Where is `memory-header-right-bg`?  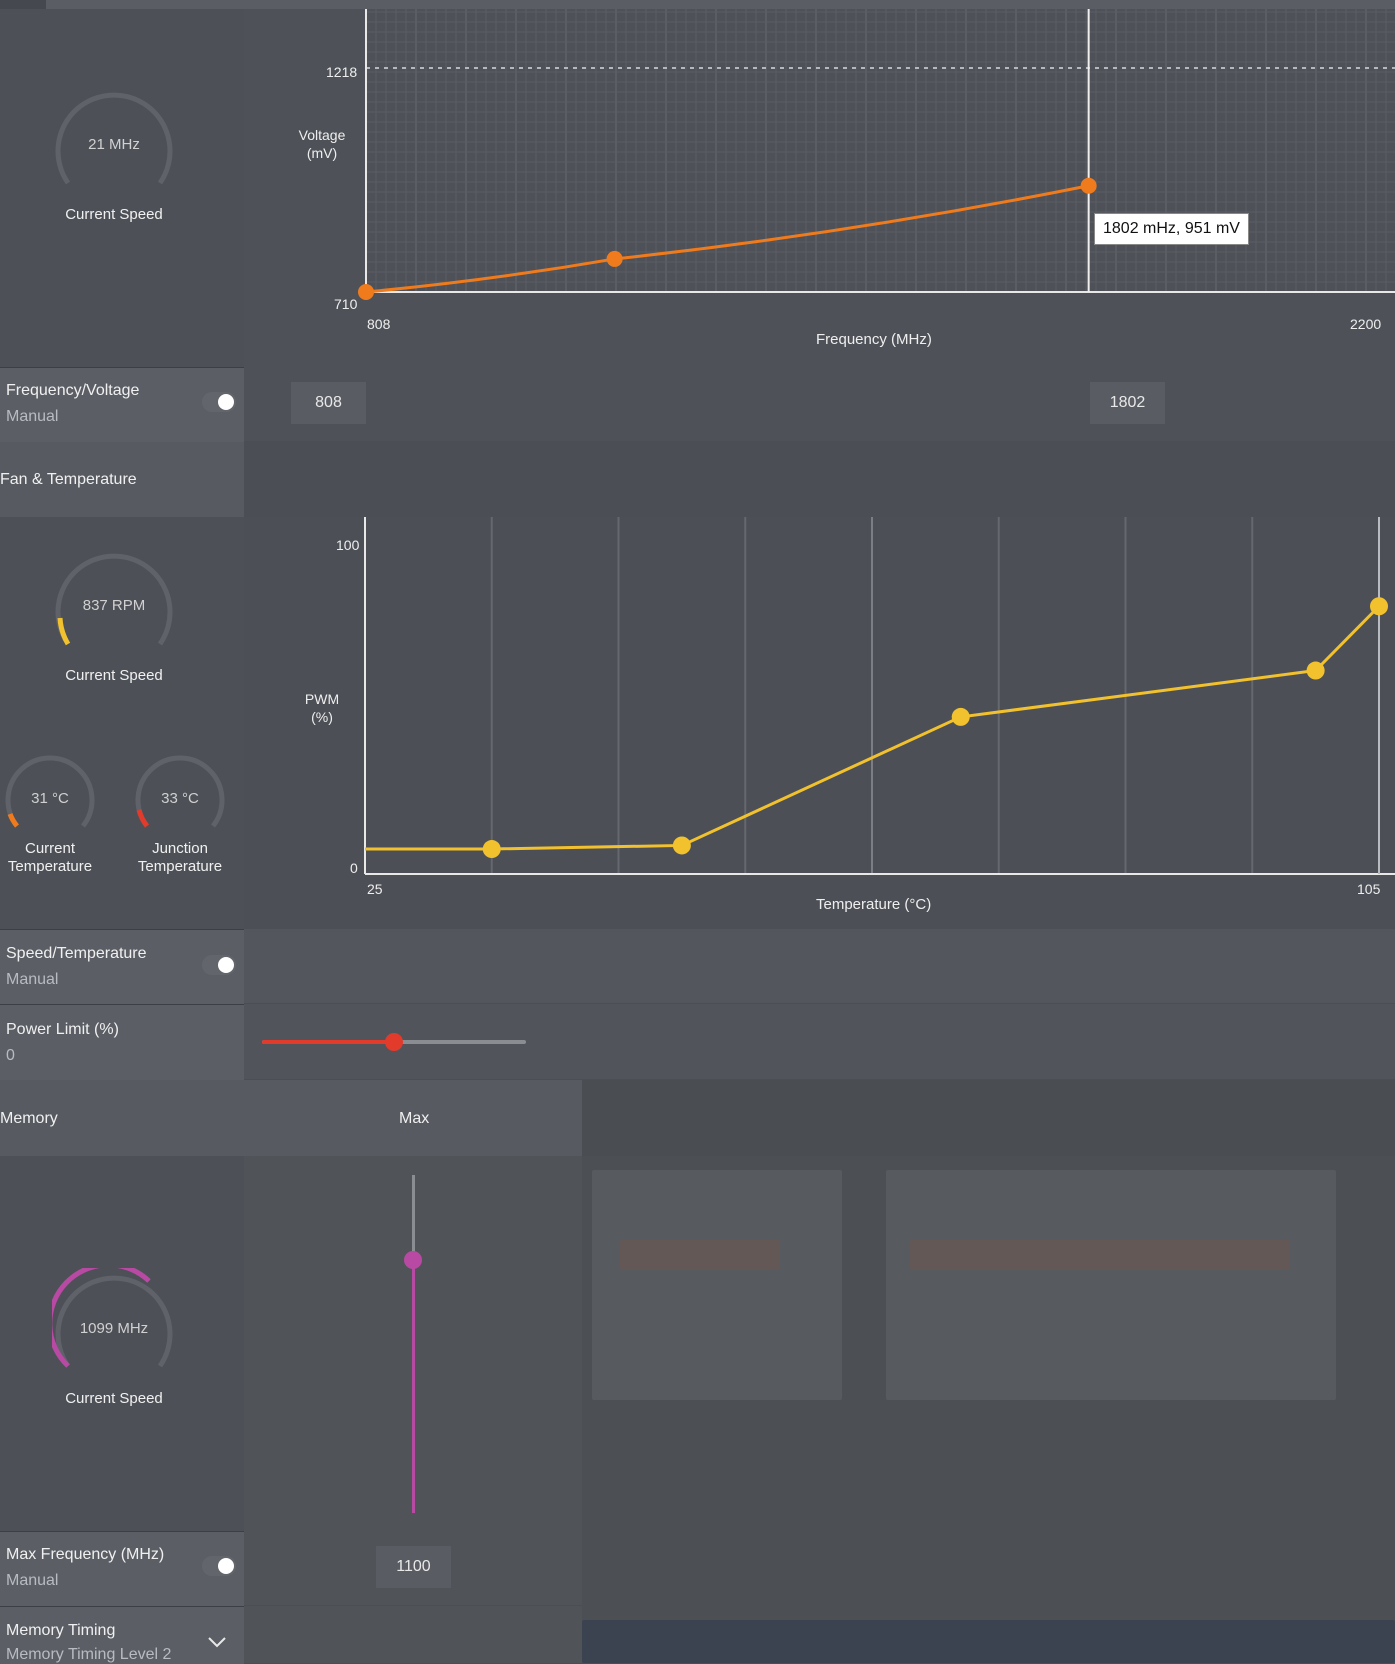
memory-header-right-bg is located at coordinates (988, 1118).